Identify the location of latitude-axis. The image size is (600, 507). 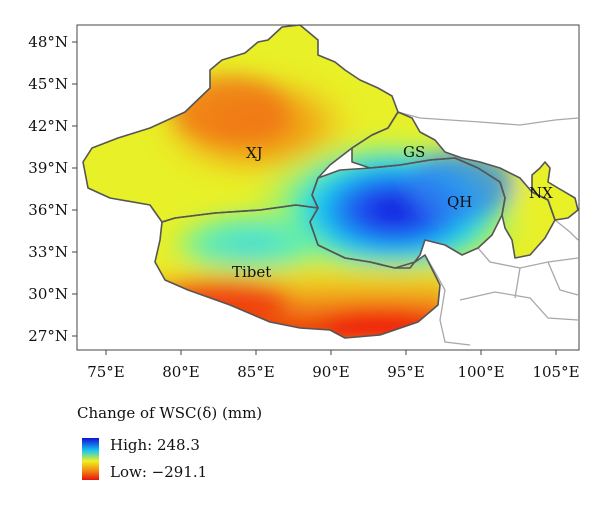
(74, 189).